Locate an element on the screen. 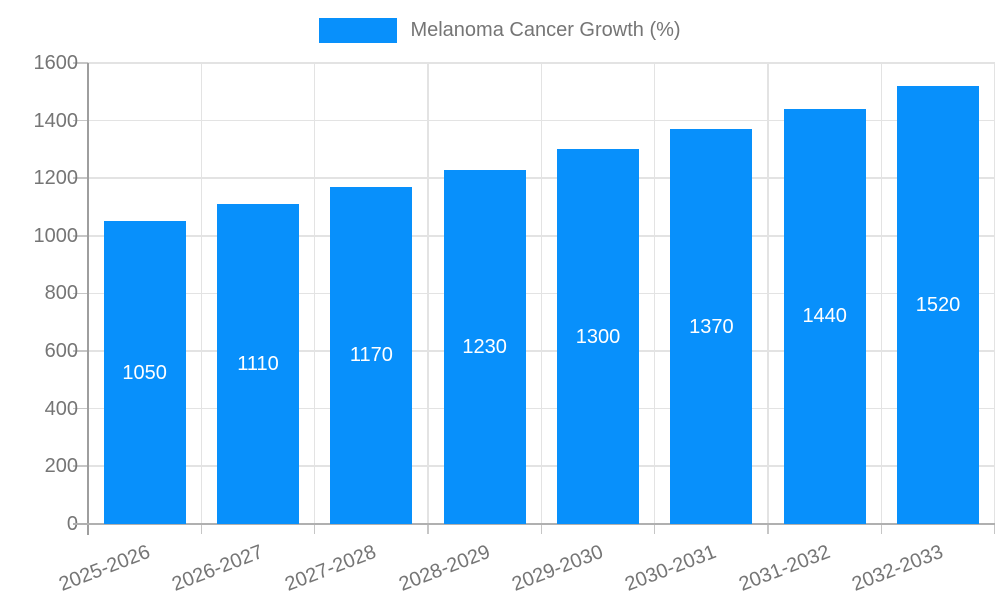 This screenshot has height=600, width=1000. y-axis-label: 1600 is located at coordinates (56, 63).